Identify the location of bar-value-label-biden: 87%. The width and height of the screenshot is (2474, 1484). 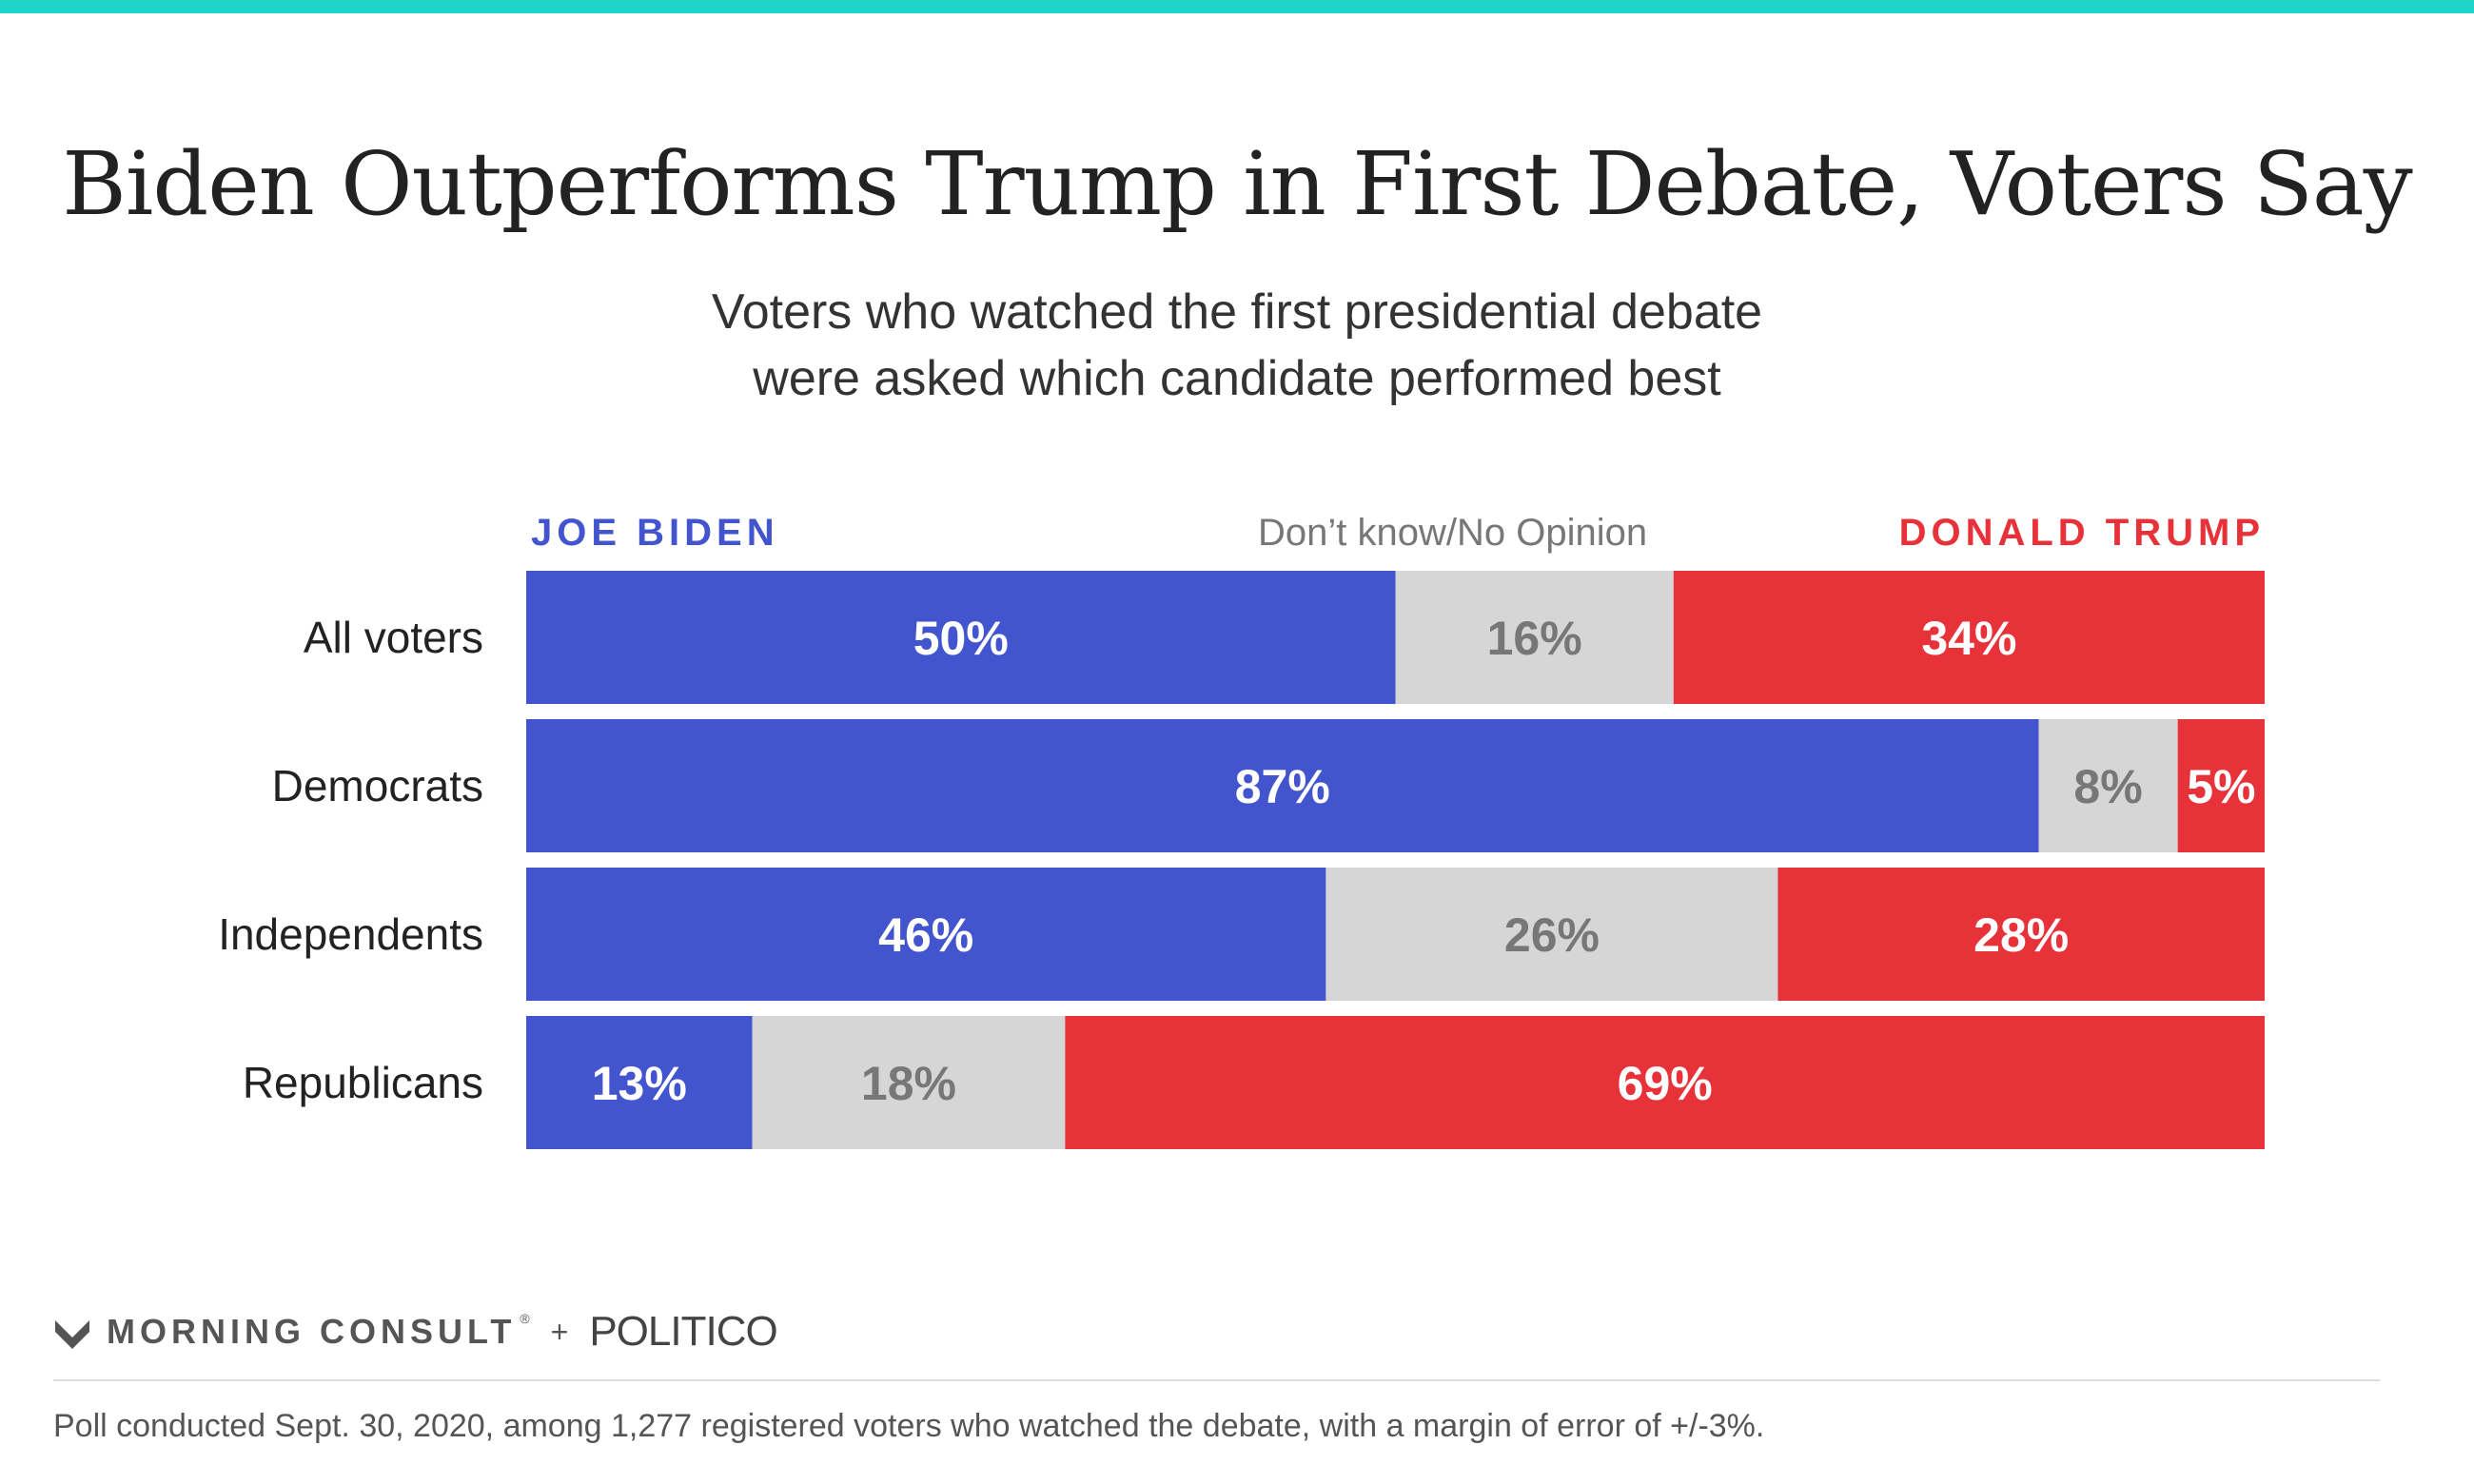
(1282, 786).